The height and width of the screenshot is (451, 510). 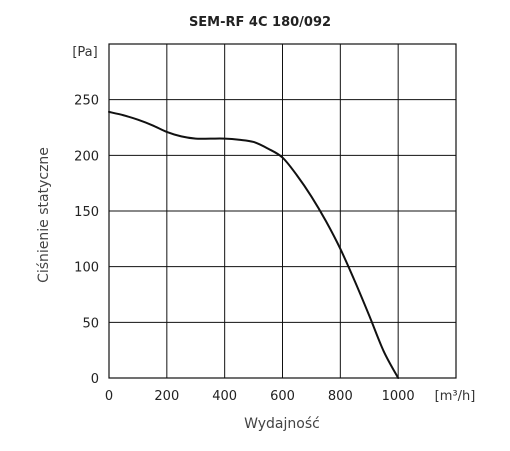 What do you see at coordinates (260, 22) in the screenshot?
I see `chart-title: SEM-RF 4C 180/092` at bounding box center [260, 22].